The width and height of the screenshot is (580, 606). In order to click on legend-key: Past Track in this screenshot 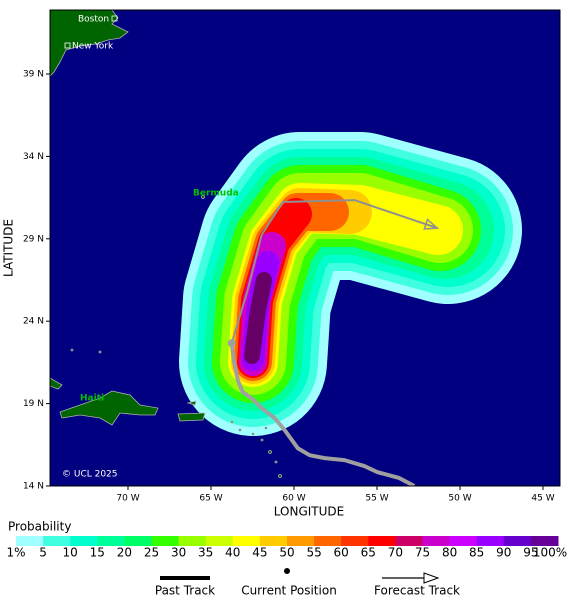, I will do `click(185, 591)`.